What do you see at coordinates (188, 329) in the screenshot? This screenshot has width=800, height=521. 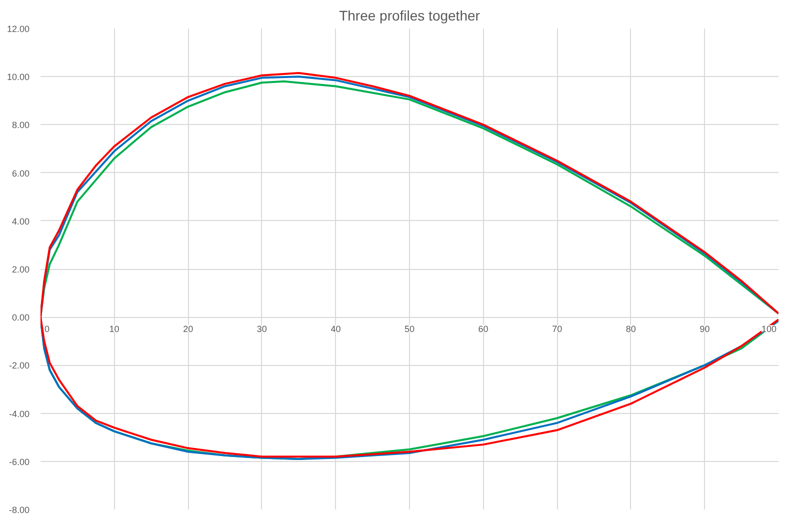 I see `x-tick-label: 20` at bounding box center [188, 329].